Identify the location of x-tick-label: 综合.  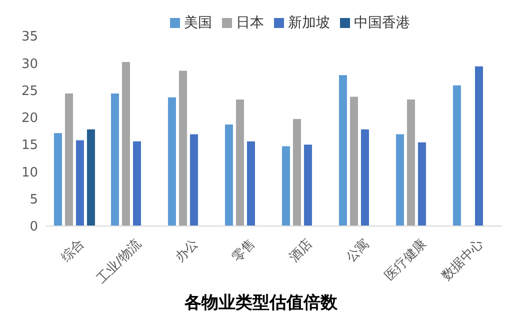
(73, 251).